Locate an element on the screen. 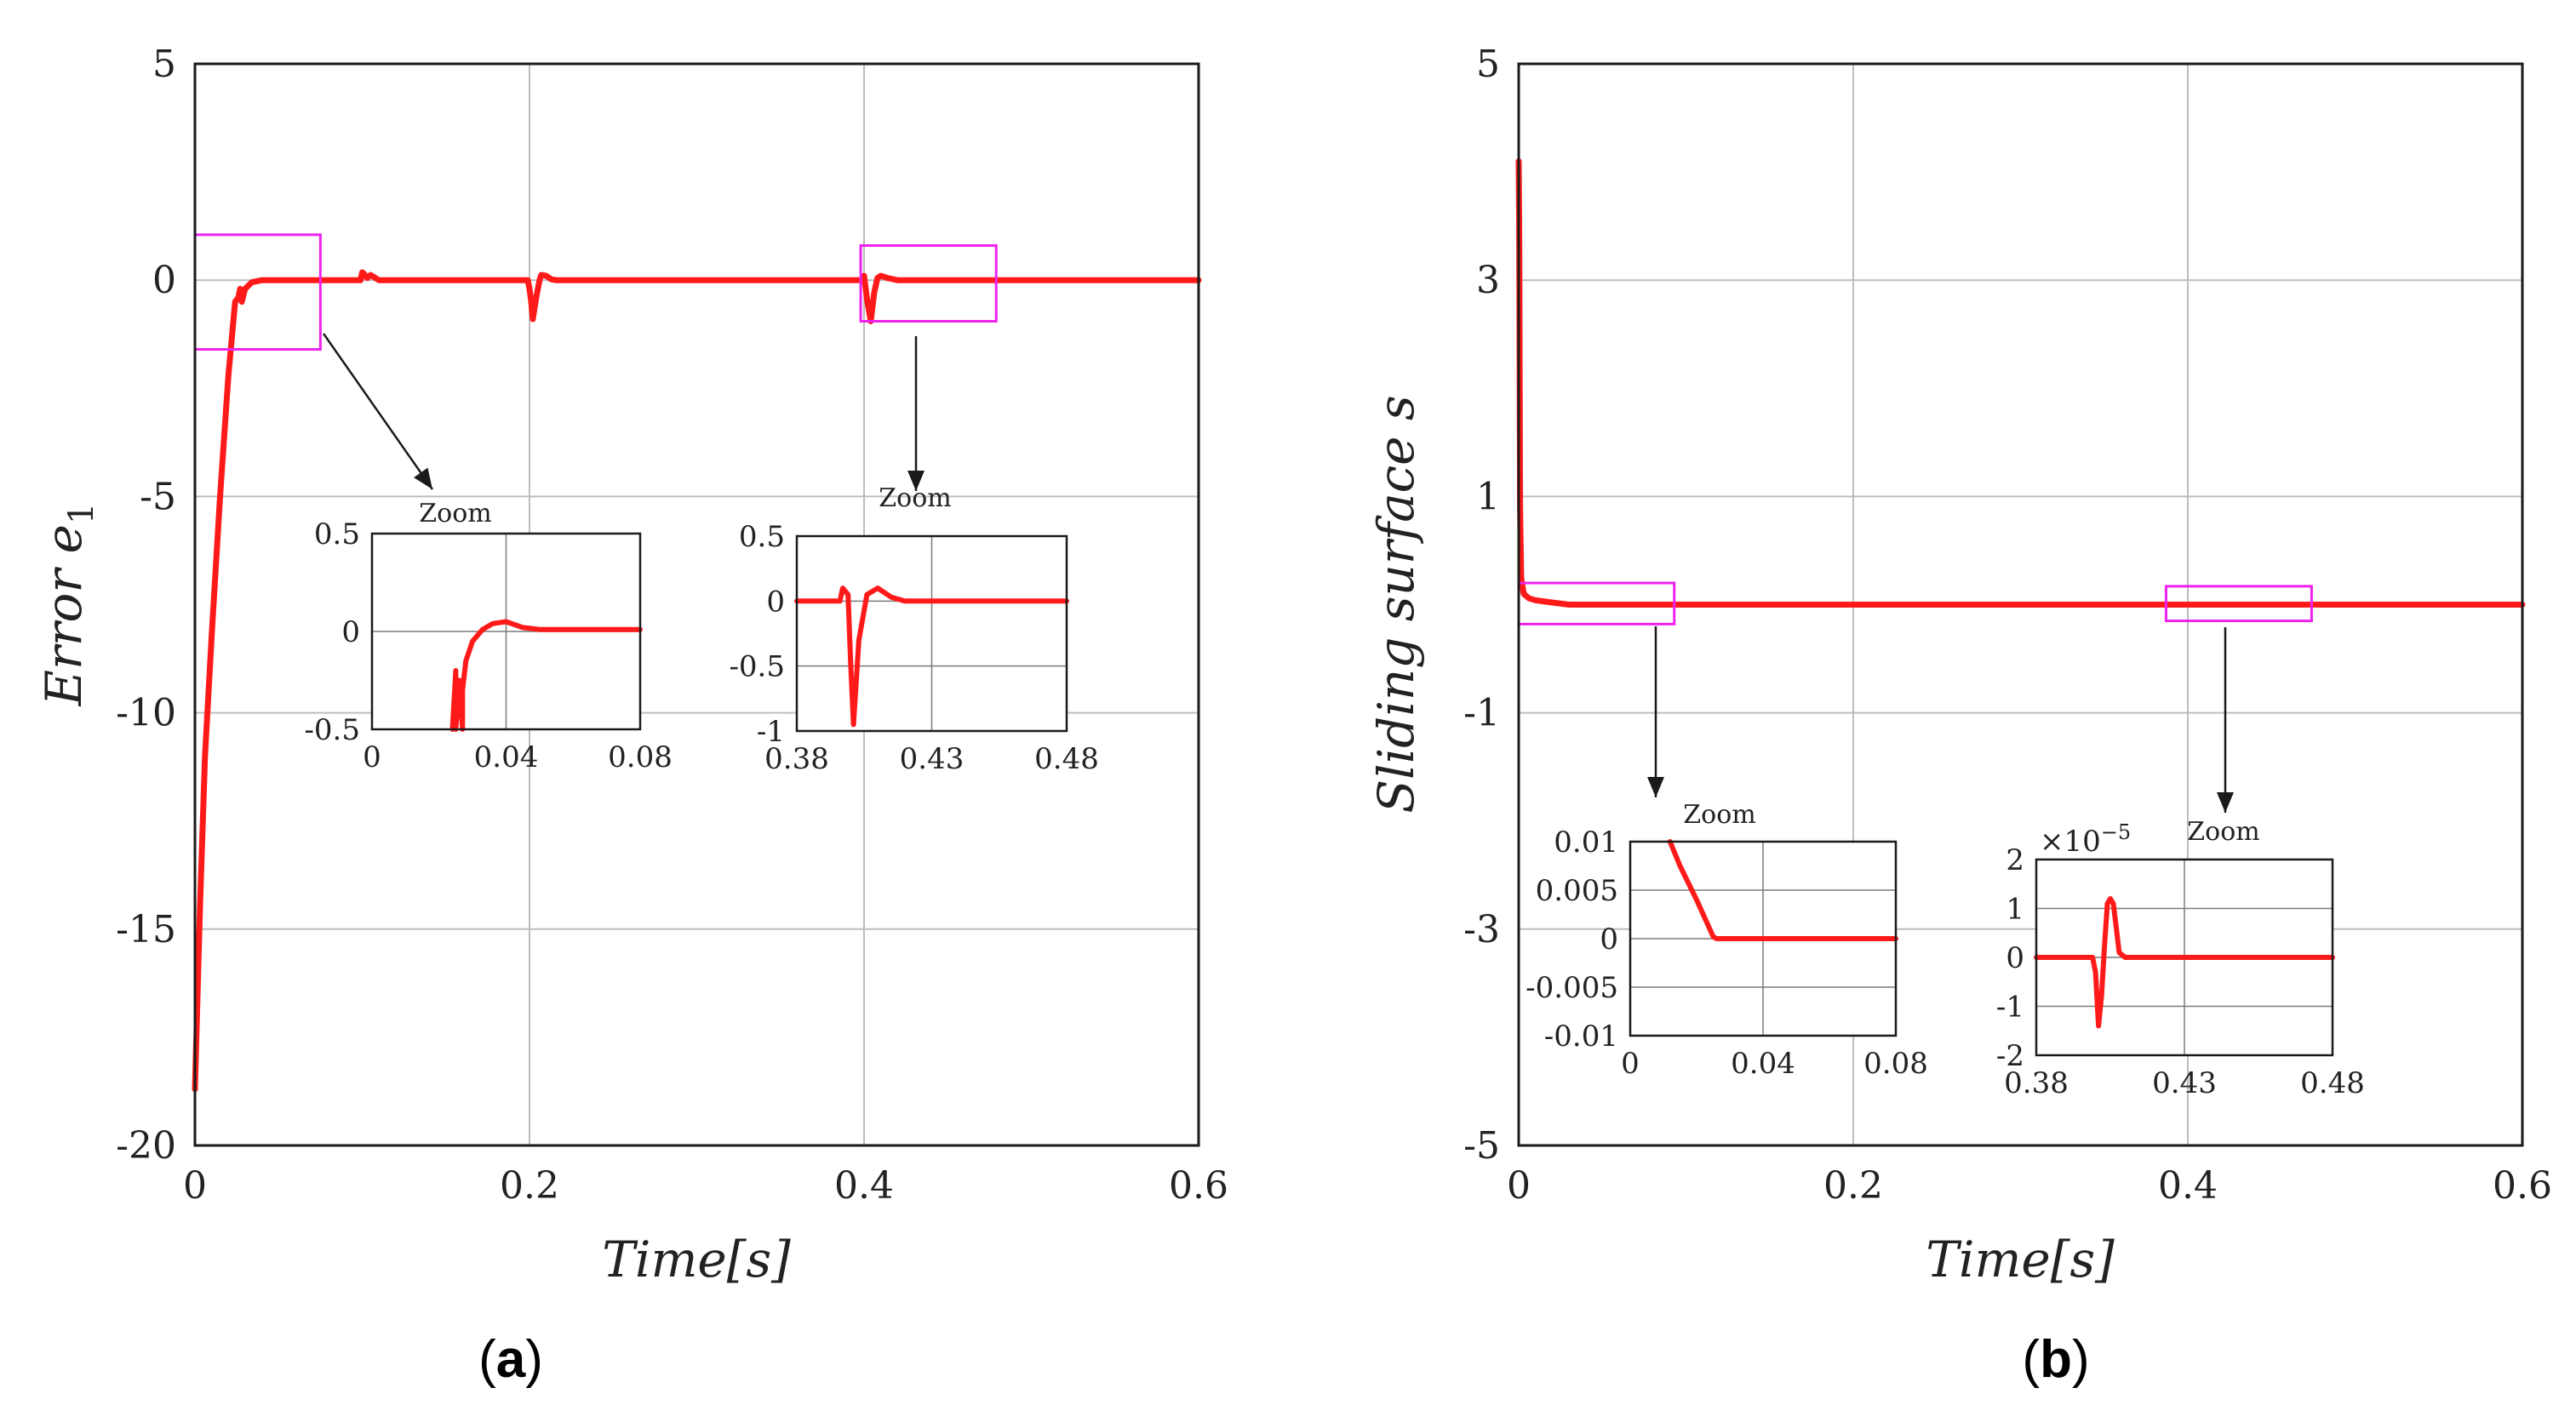  chart-b-xtick-label: 0 is located at coordinates (1519, 1186).